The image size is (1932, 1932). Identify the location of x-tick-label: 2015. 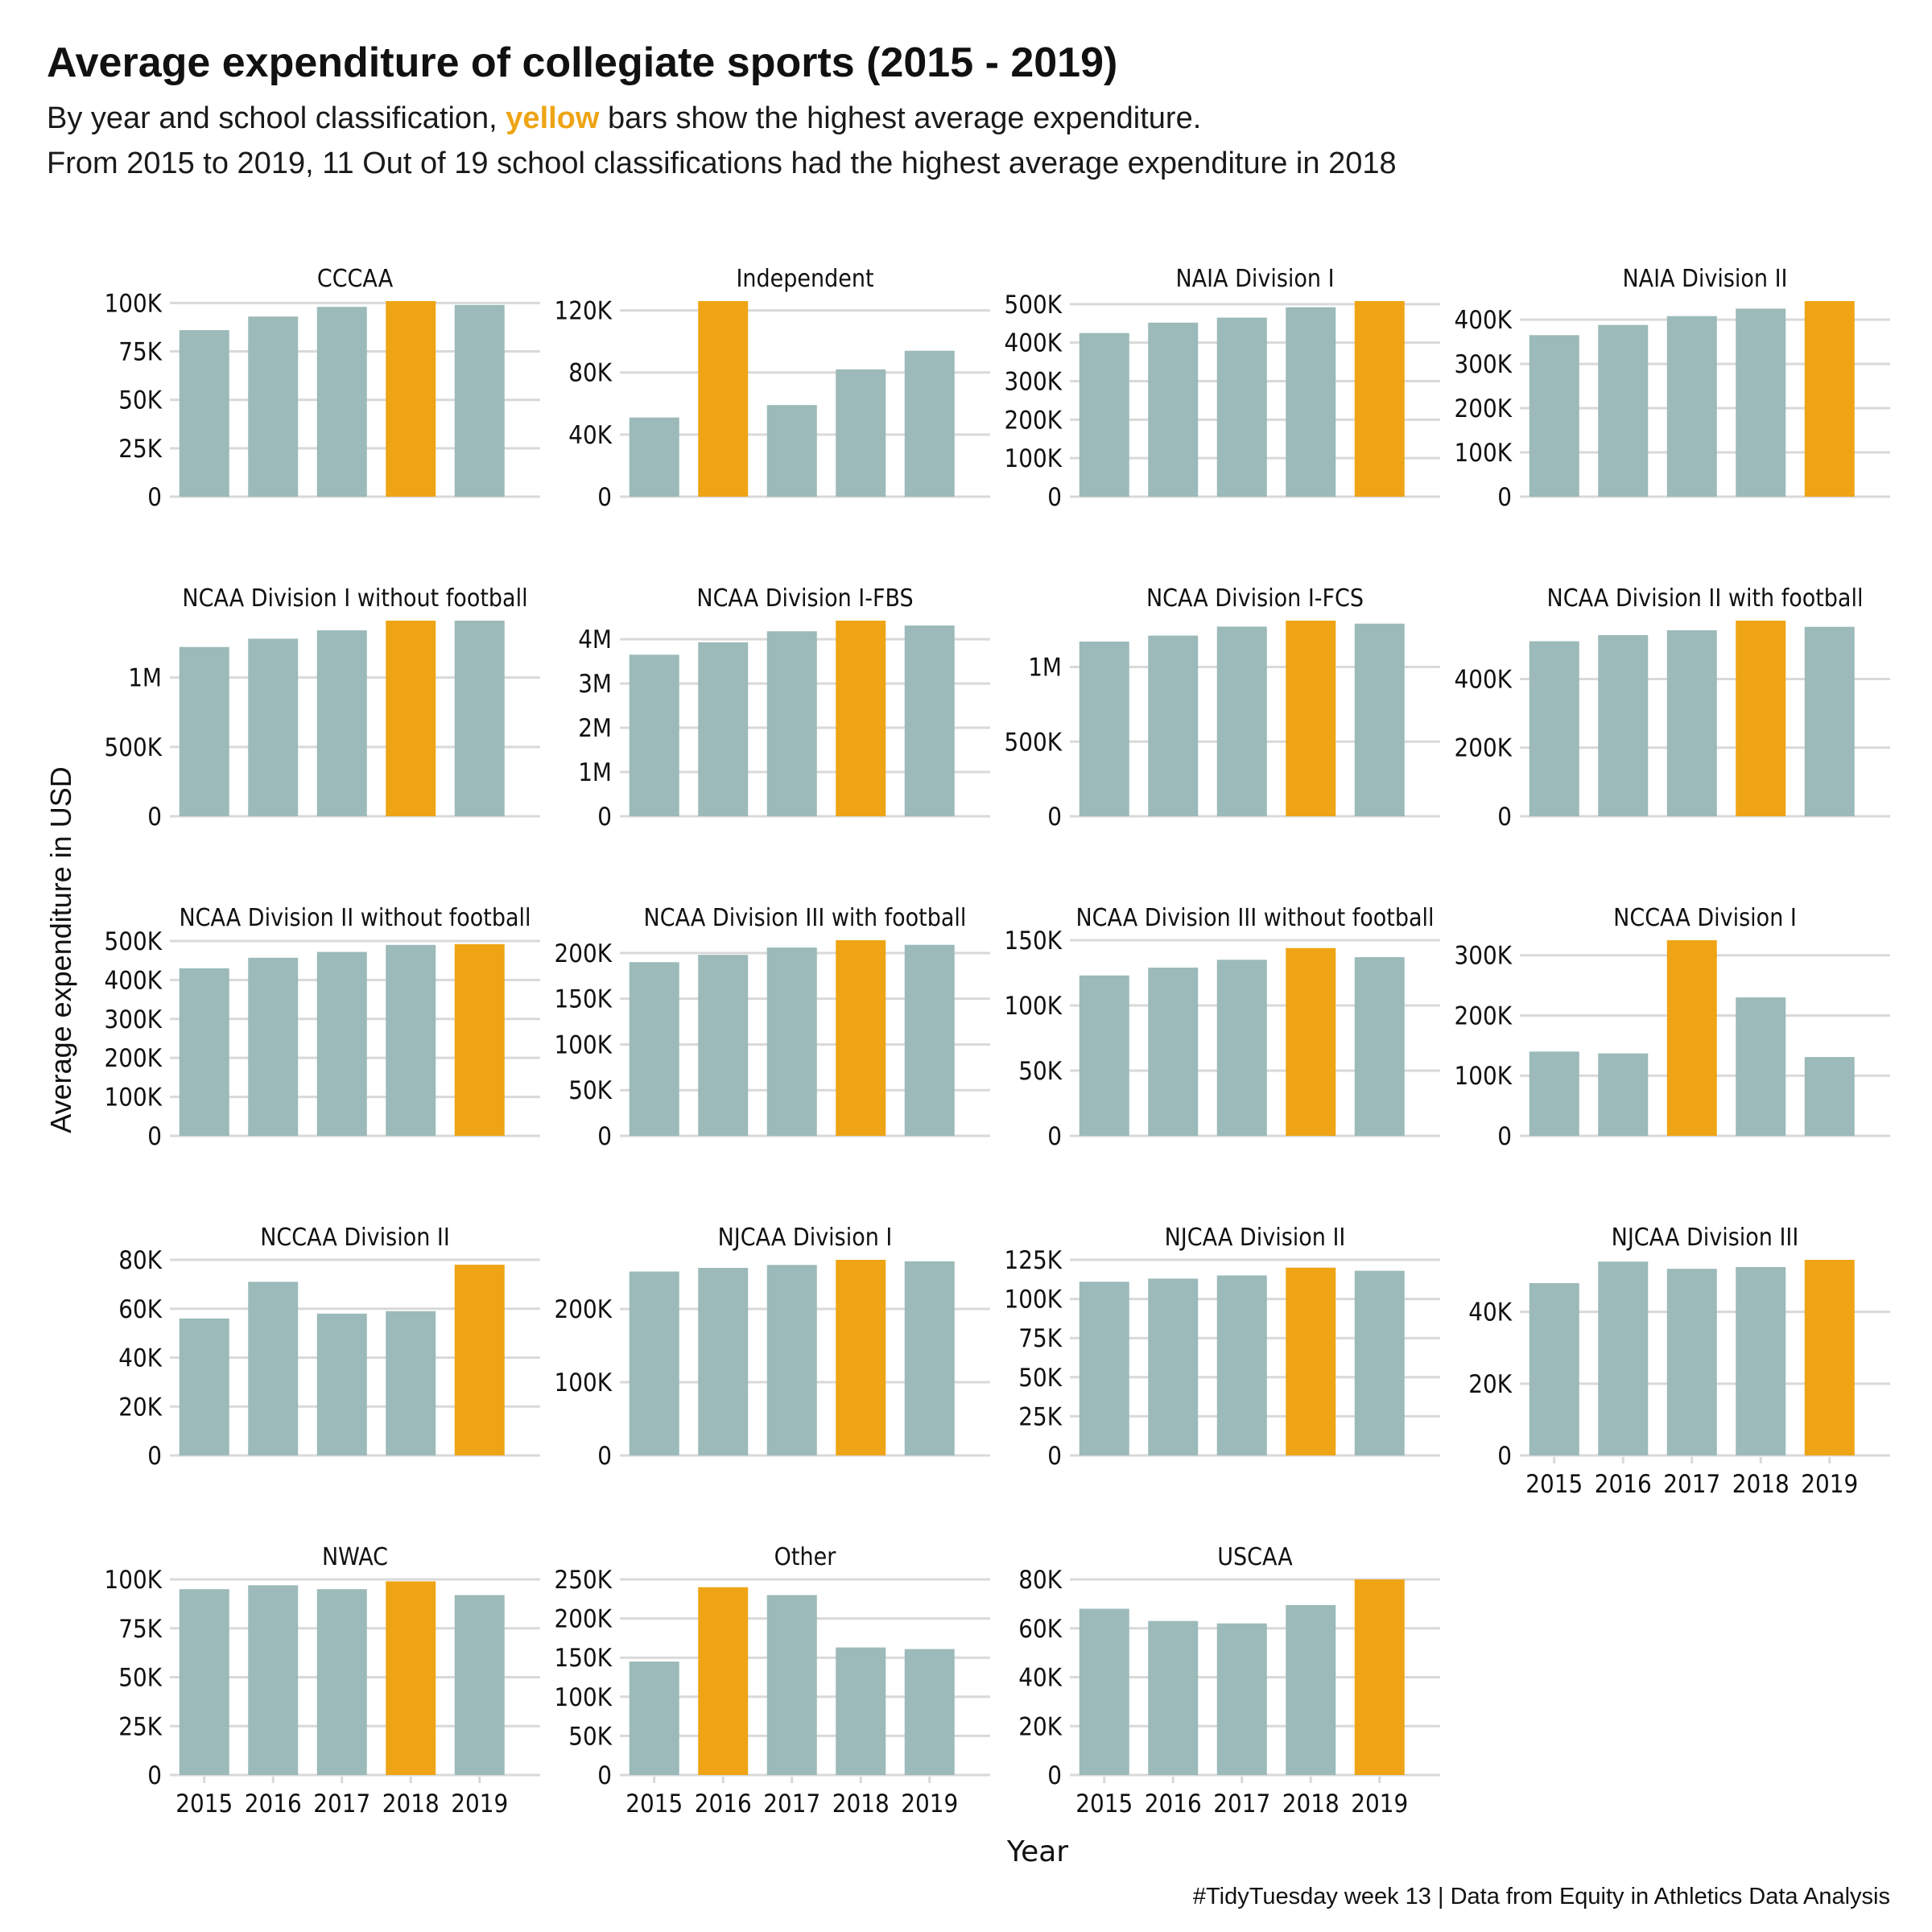
(1104, 1804).